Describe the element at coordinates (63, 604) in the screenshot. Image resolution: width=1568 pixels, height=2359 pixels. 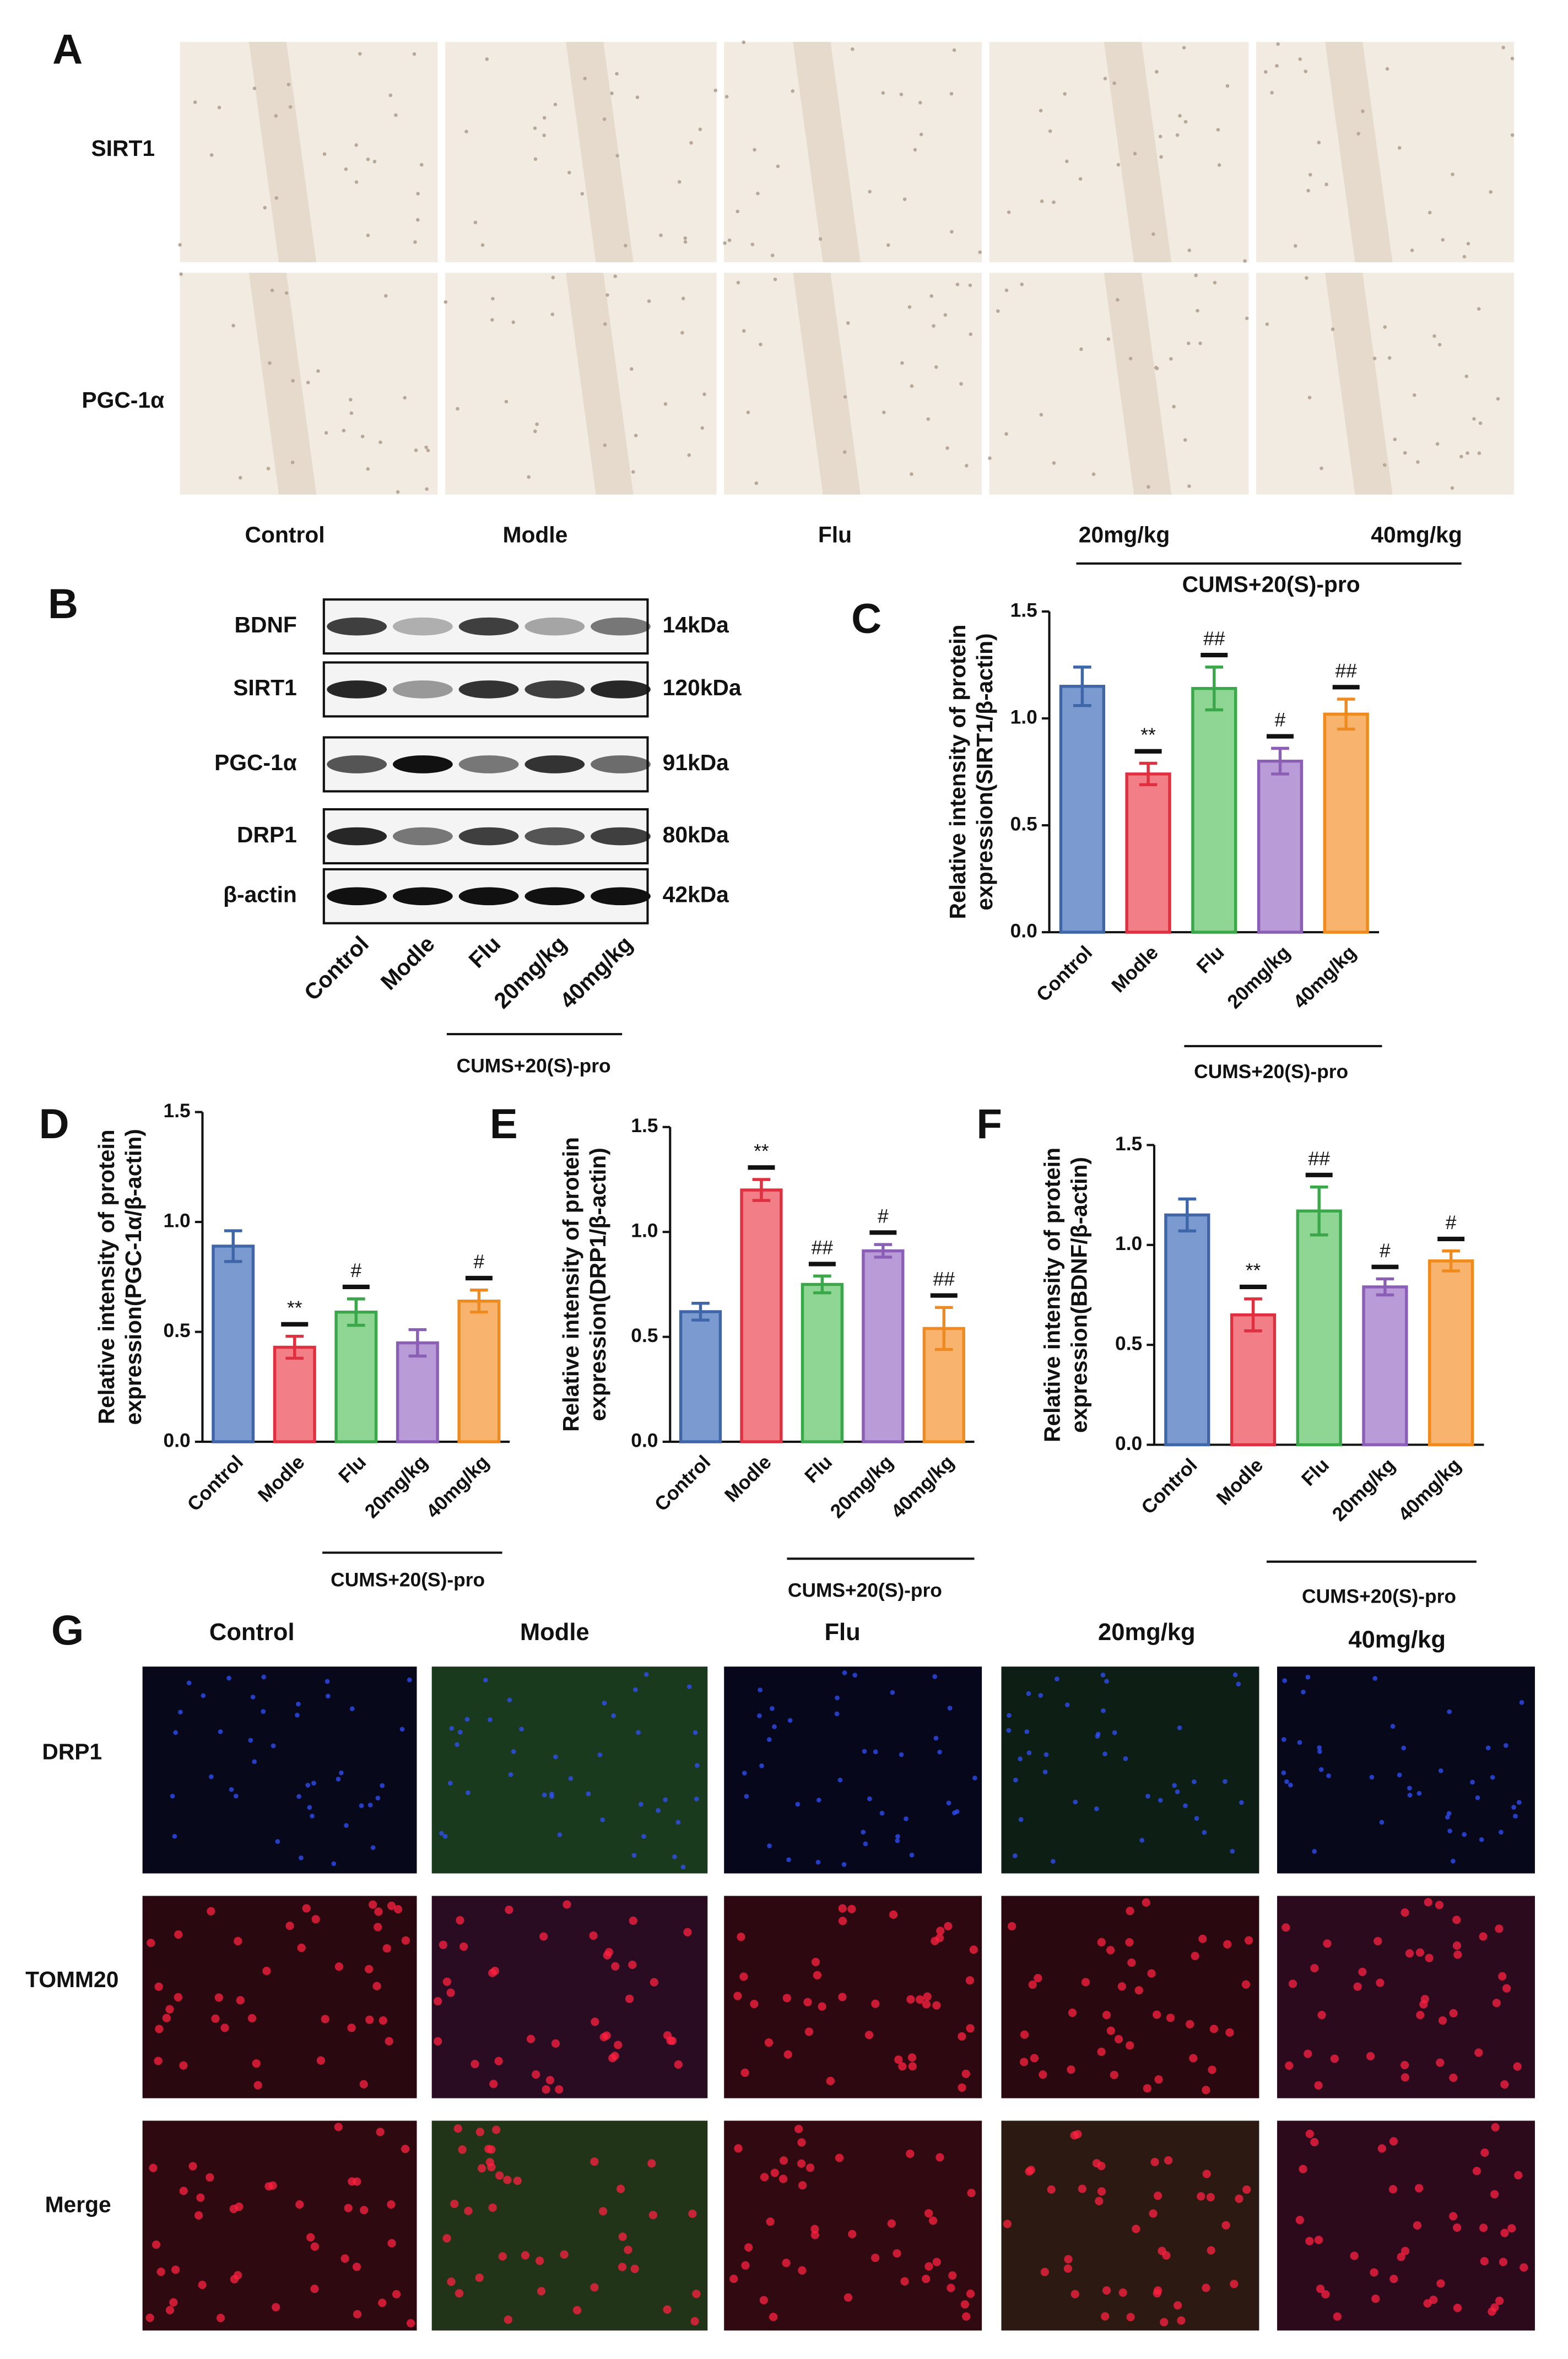
I see `panel-letter: B` at that location.